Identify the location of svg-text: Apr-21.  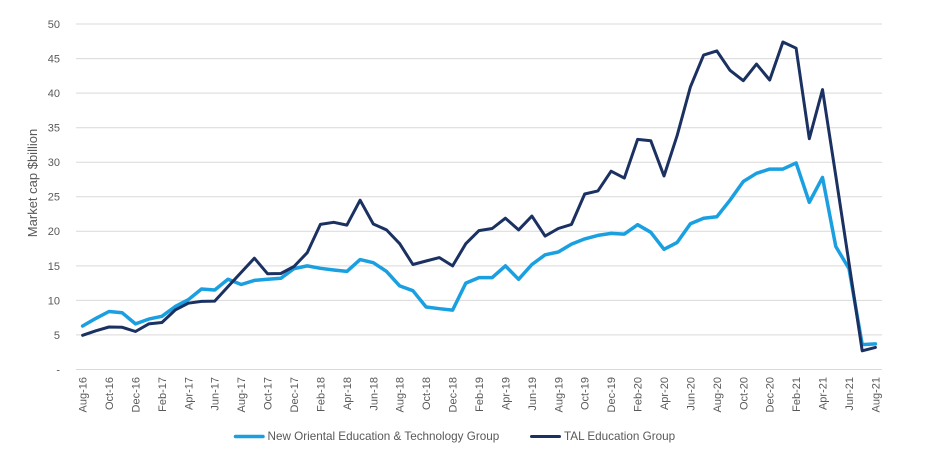
(824, 393).